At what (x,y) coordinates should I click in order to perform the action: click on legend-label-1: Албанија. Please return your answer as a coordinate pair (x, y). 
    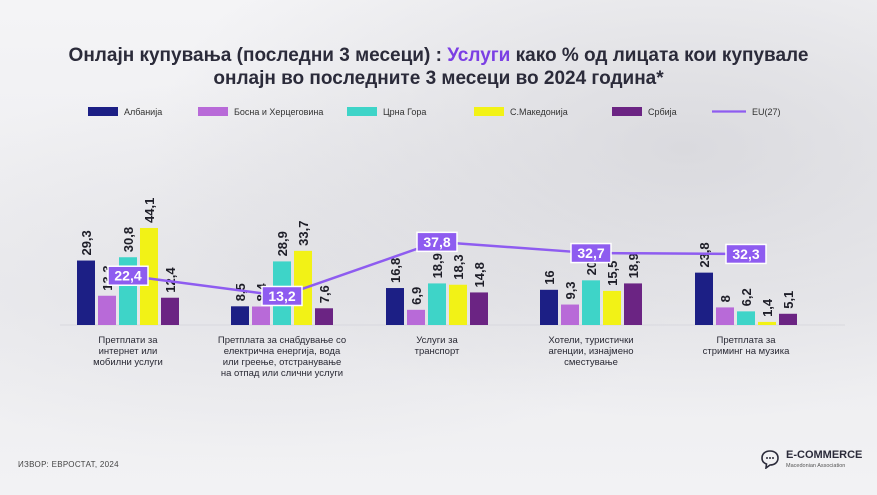
    Looking at the image, I should click on (143, 112).